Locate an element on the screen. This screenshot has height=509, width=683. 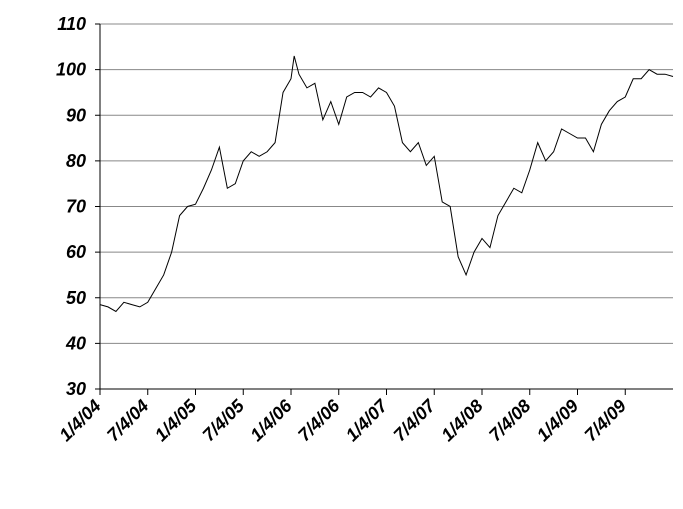
x-tick-label: 7/4/07 is located at coordinates (415, 420).